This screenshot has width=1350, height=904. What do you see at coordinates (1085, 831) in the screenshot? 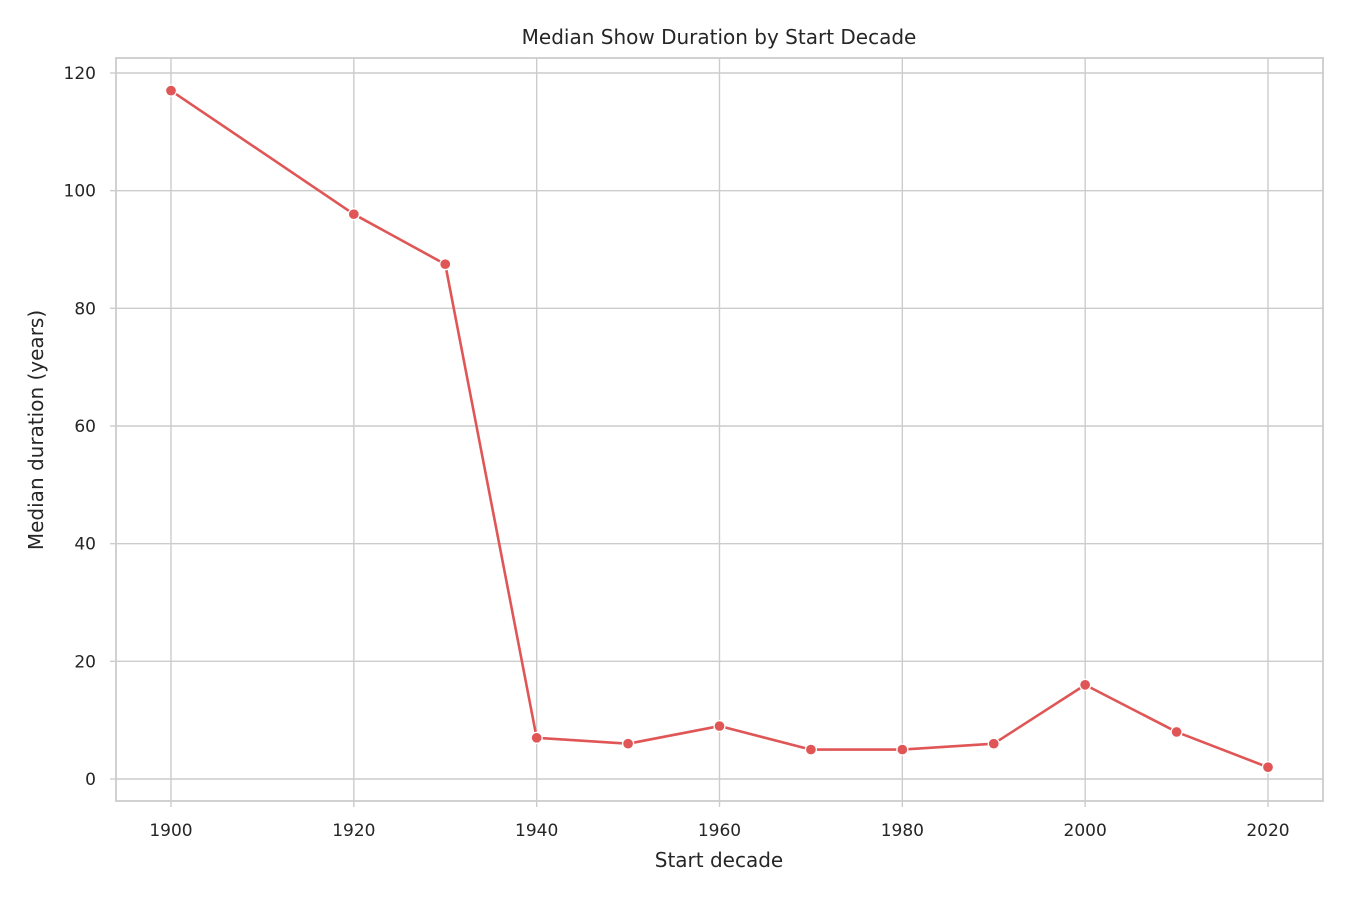
I see `x-tick-label: 2000` at bounding box center [1085, 831].